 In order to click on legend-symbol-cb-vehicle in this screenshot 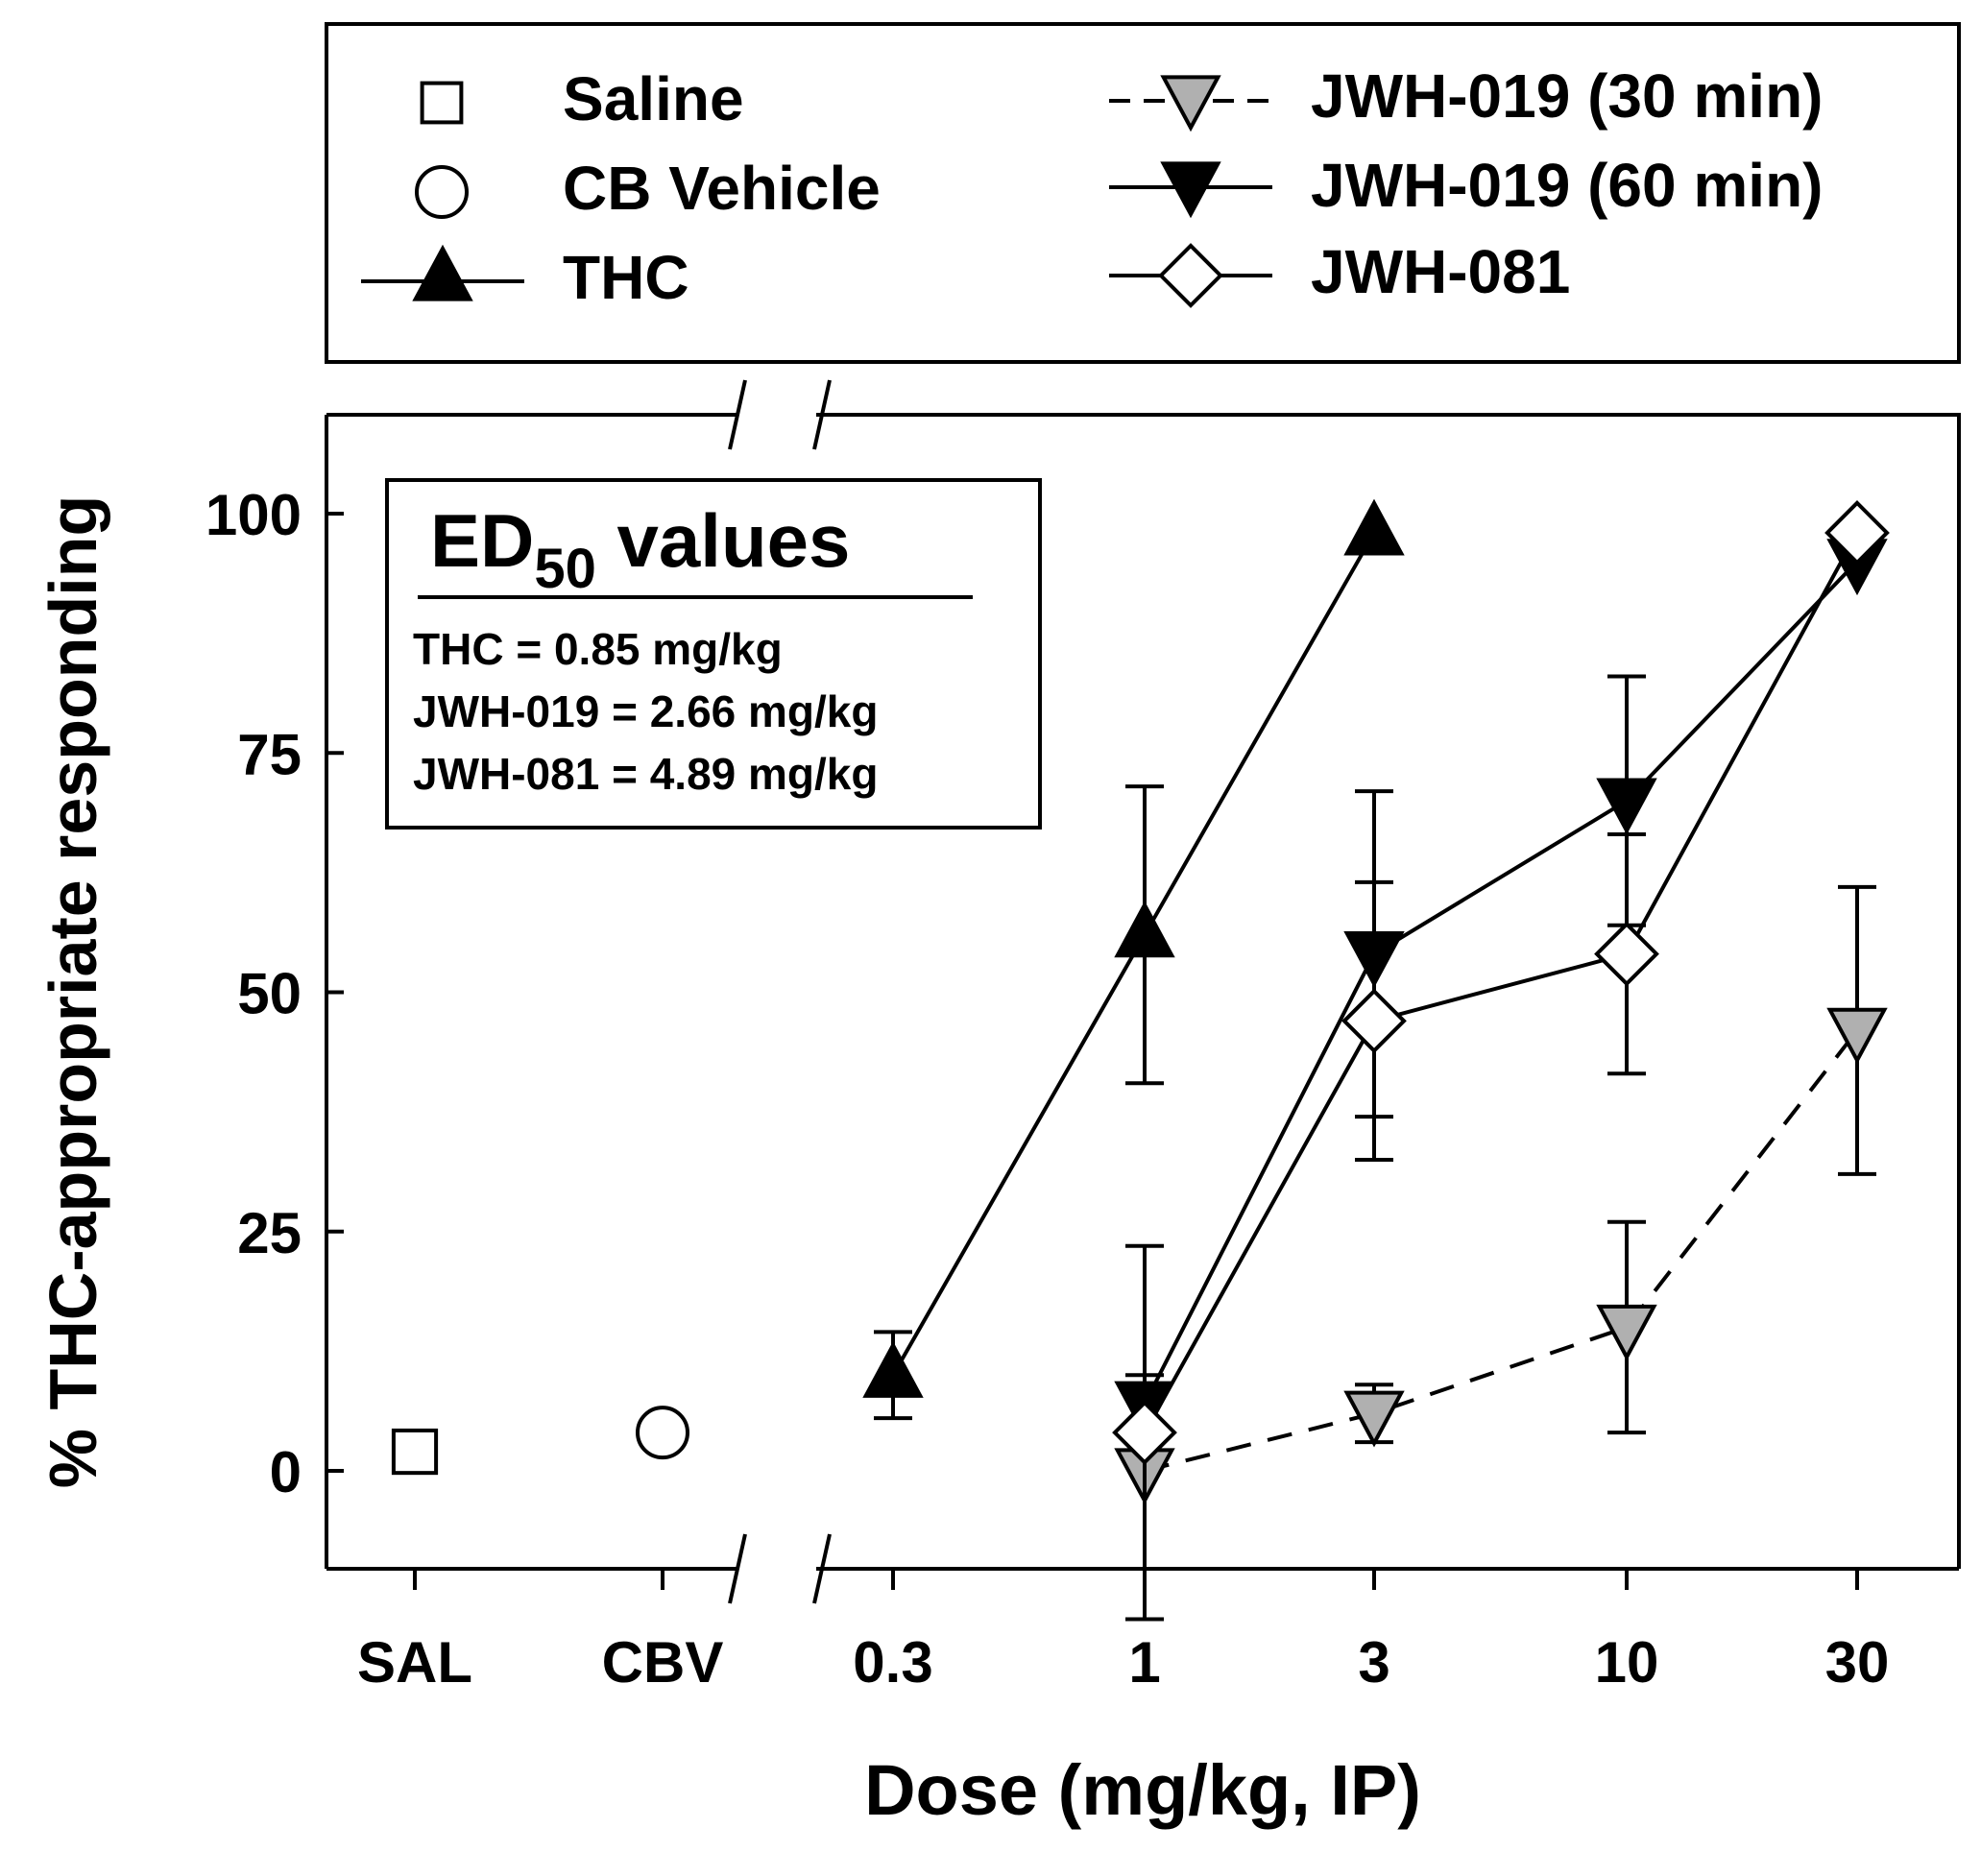, I will do `click(442, 192)`.